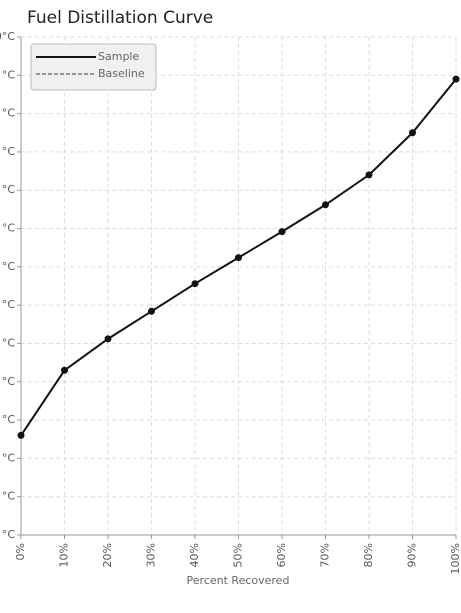 This screenshot has height=613, width=461. Describe the element at coordinates (412, 555) in the screenshot. I see `x-tick-label: 90%` at that location.